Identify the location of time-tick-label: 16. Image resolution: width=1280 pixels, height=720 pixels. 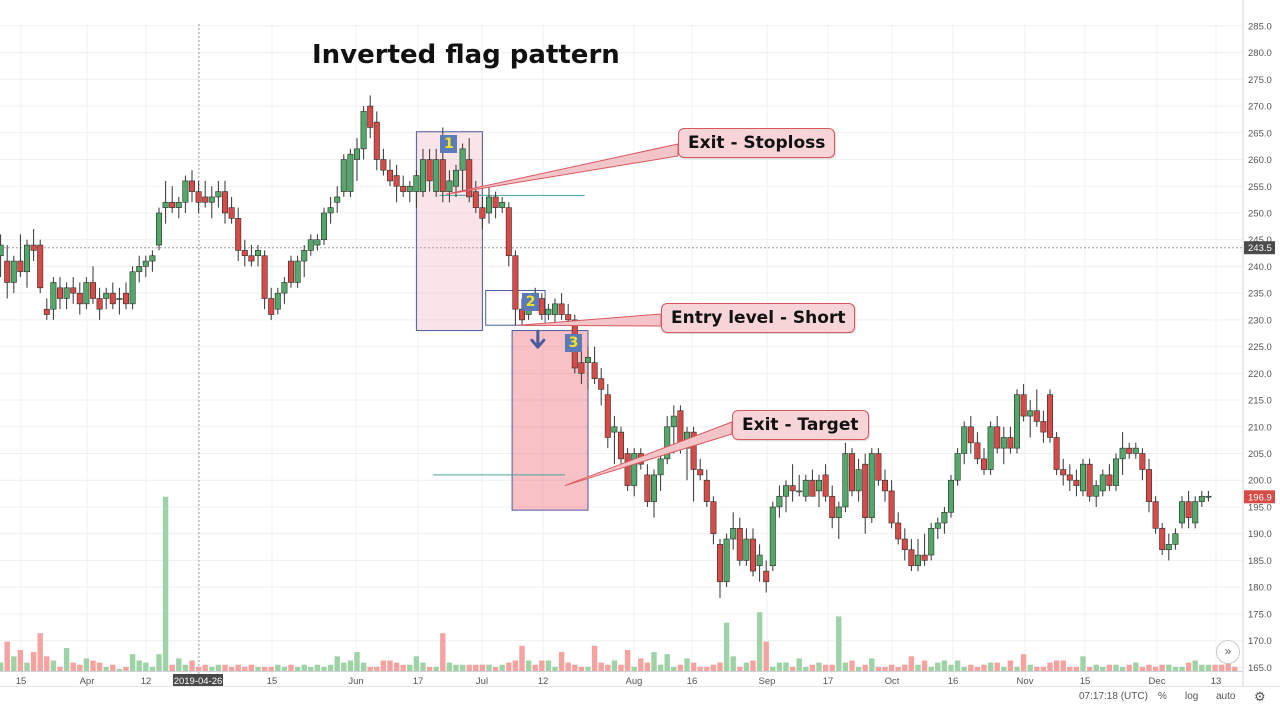
(692, 681).